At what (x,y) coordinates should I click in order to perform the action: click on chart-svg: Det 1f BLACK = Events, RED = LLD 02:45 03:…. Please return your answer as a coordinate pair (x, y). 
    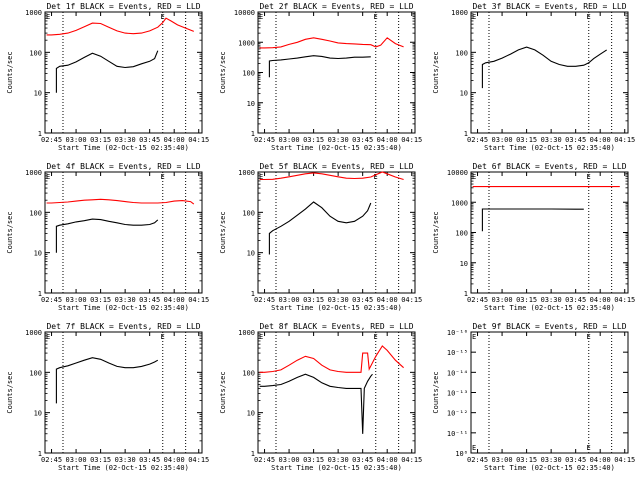
    Looking at the image, I should click on (107, 77).